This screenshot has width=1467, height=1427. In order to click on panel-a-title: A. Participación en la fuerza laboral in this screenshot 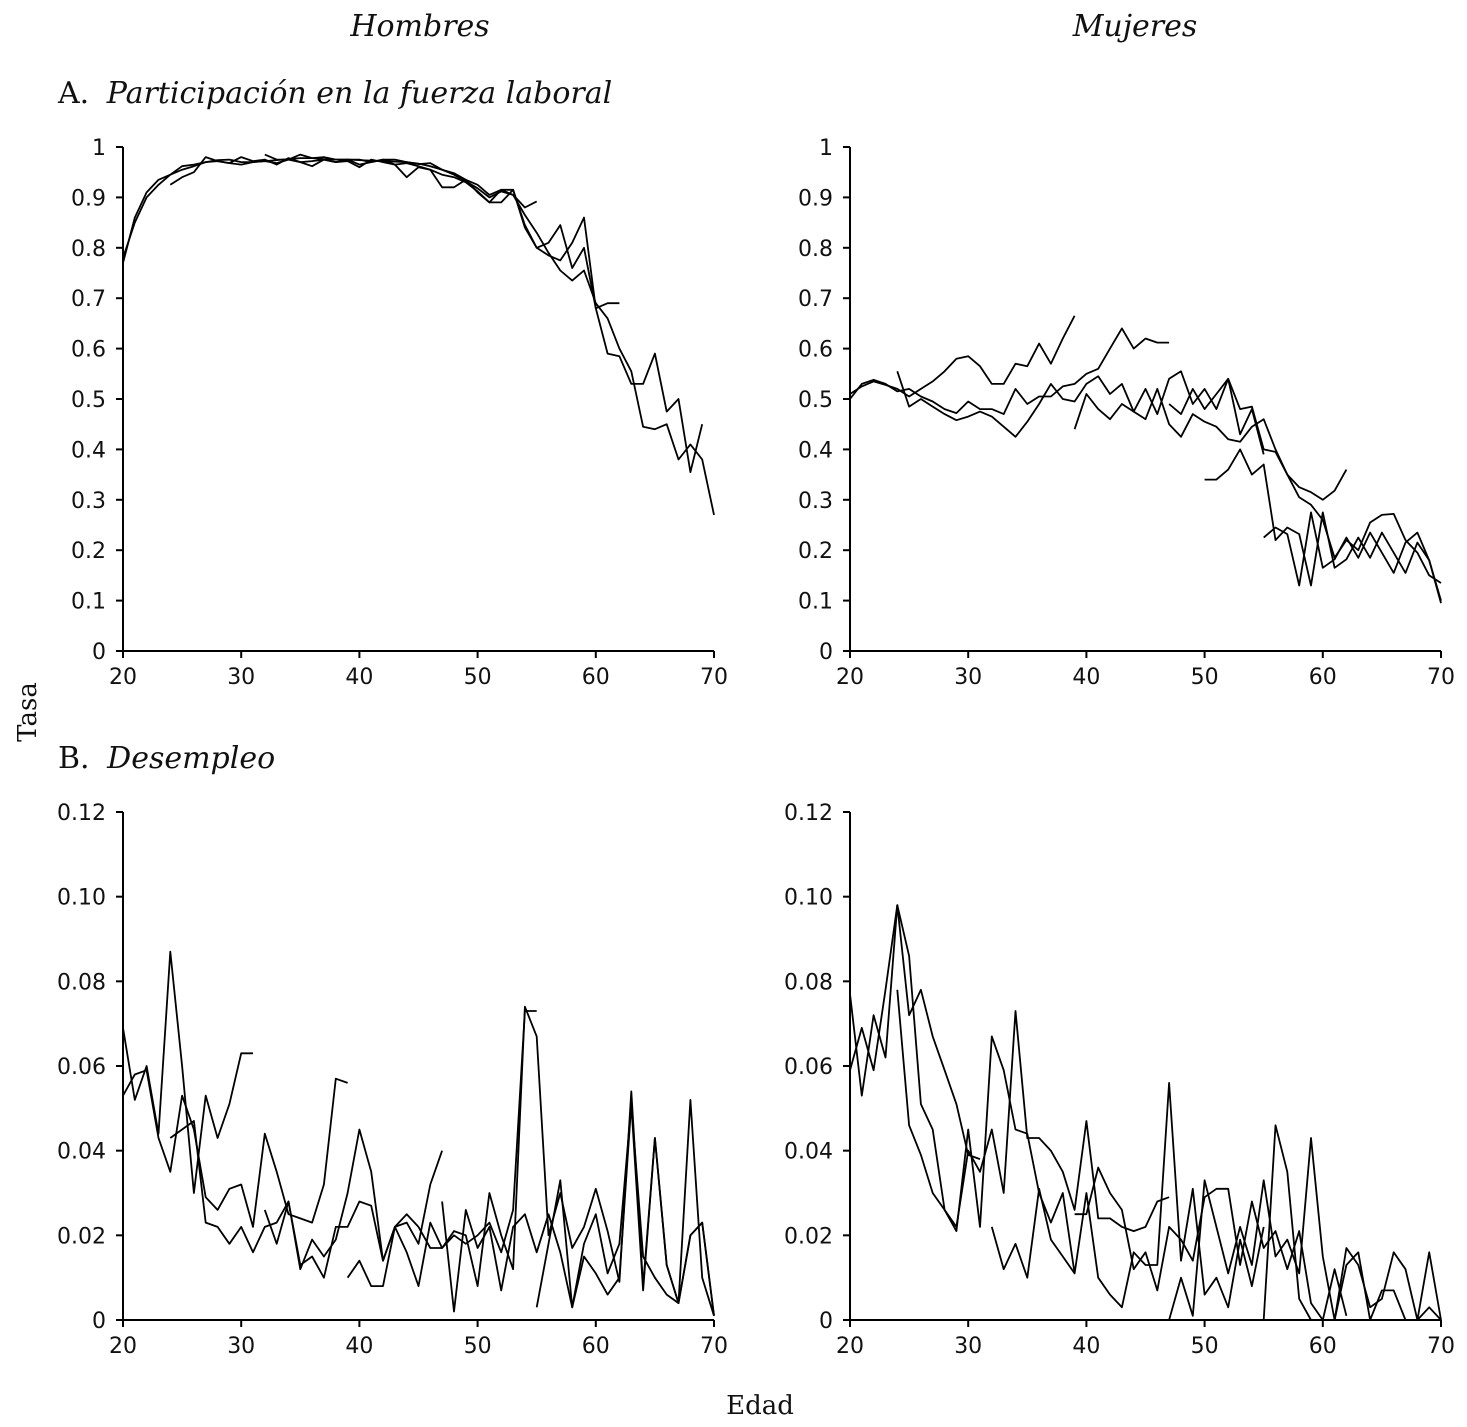, I will do `click(334, 93)`.